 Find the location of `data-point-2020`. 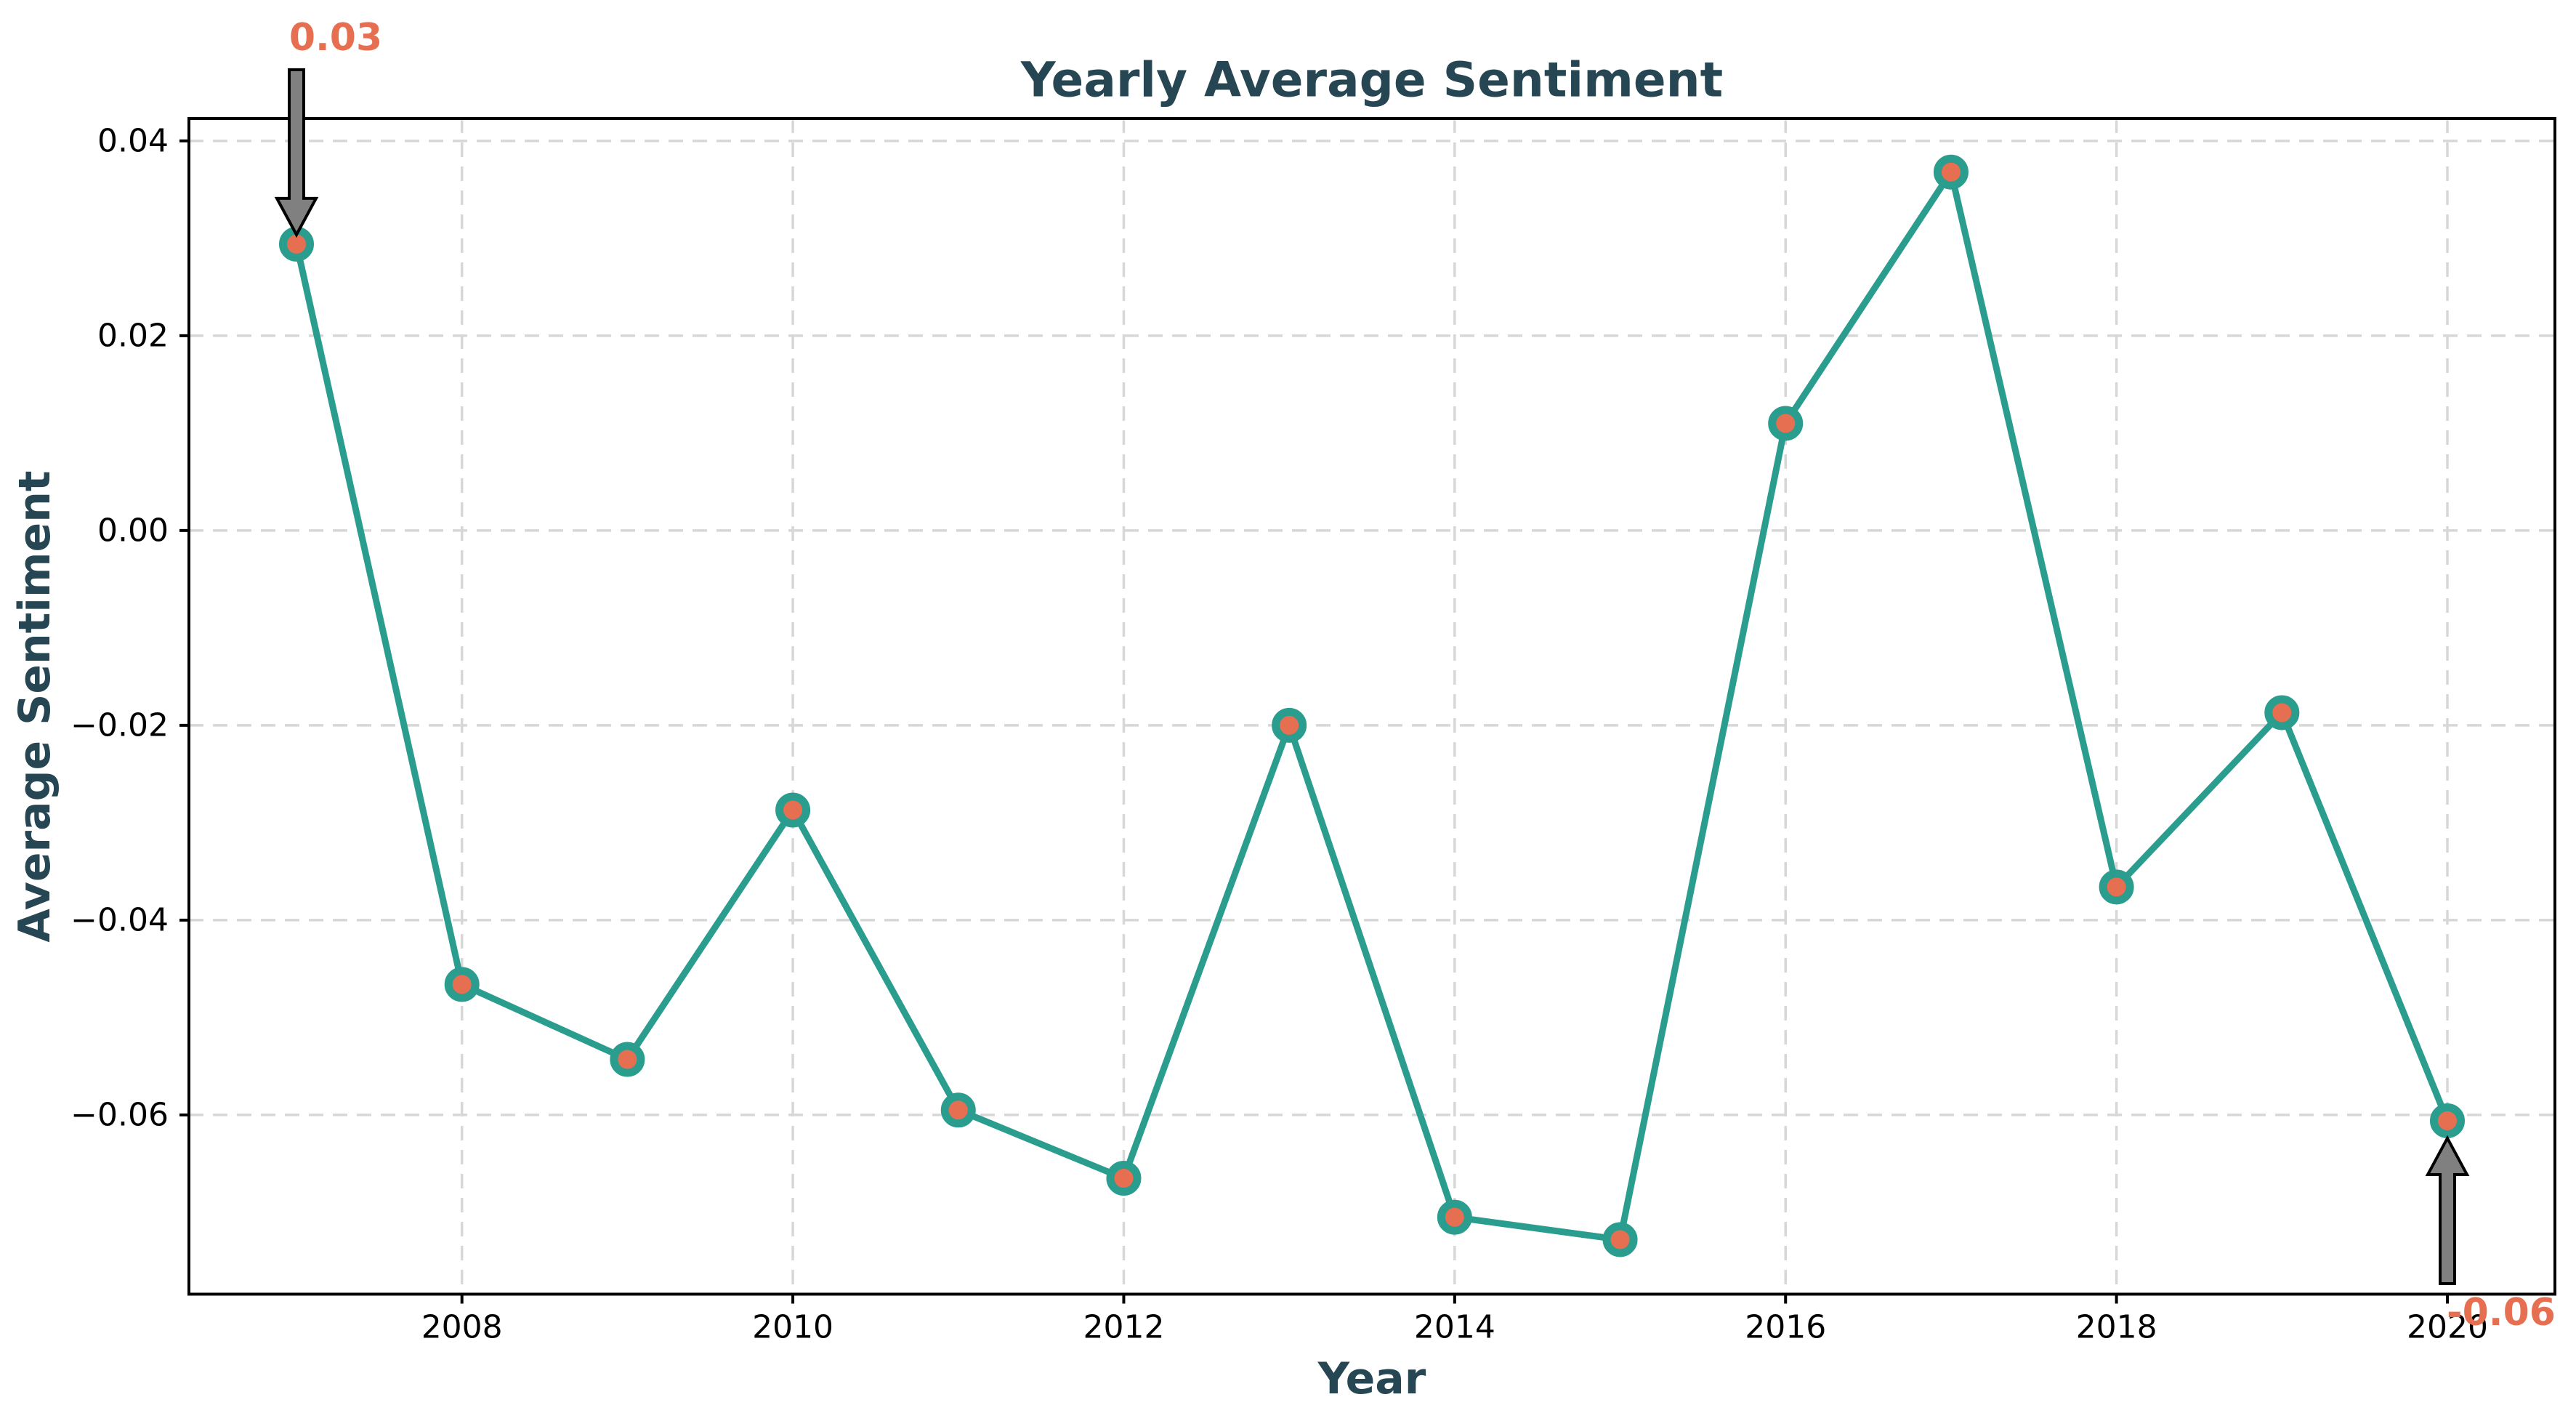

data-point-2020 is located at coordinates (2448, 1121).